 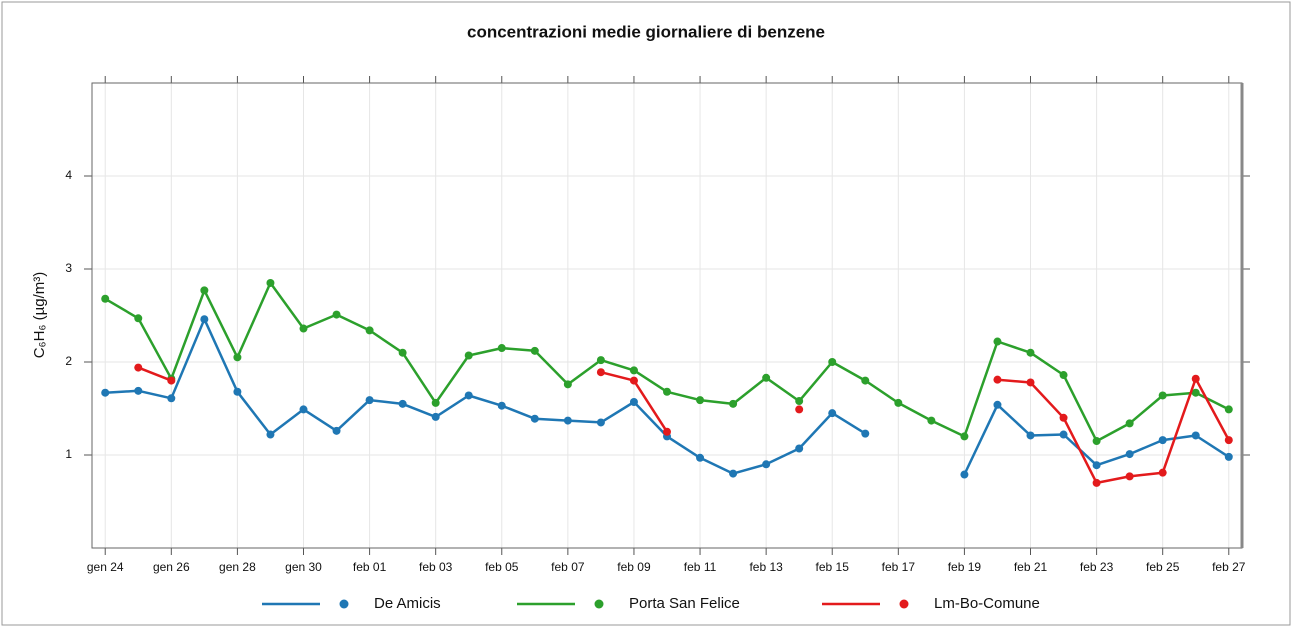 I want to click on x-tick-label: gen 28, so click(x=237, y=567).